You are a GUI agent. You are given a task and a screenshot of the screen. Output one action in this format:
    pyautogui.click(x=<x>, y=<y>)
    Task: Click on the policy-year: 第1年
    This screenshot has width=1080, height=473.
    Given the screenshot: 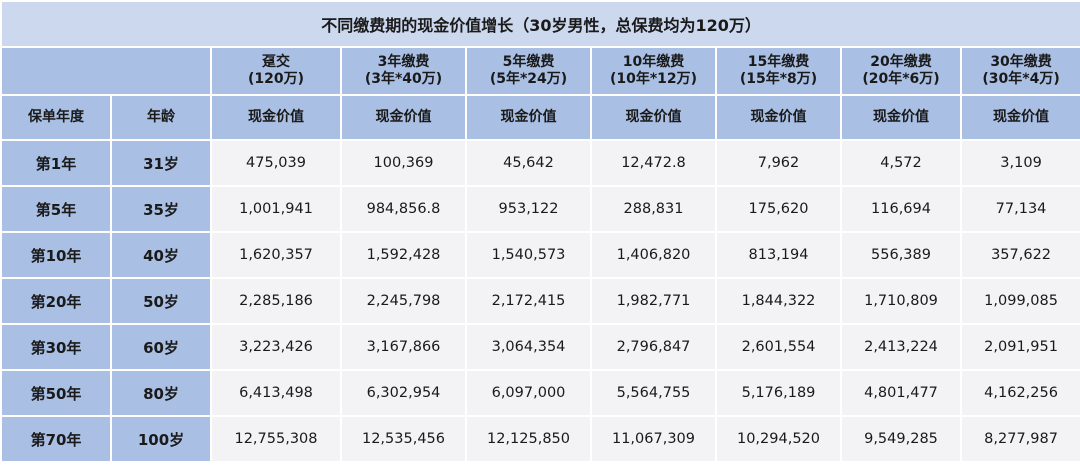 What is the action you would take?
    pyautogui.click(x=56, y=163)
    